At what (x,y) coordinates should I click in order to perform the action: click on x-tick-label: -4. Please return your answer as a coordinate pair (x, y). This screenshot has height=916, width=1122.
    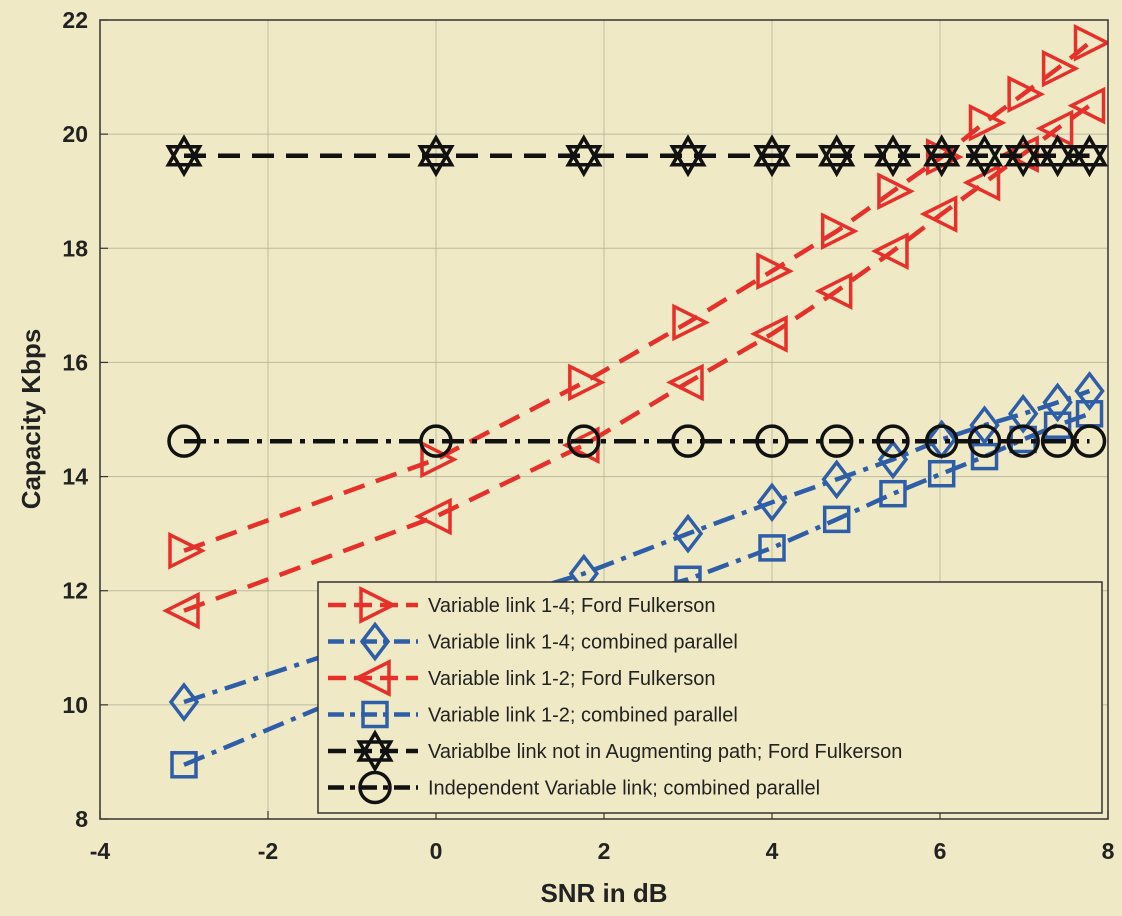
    Looking at the image, I should click on (100, 851).